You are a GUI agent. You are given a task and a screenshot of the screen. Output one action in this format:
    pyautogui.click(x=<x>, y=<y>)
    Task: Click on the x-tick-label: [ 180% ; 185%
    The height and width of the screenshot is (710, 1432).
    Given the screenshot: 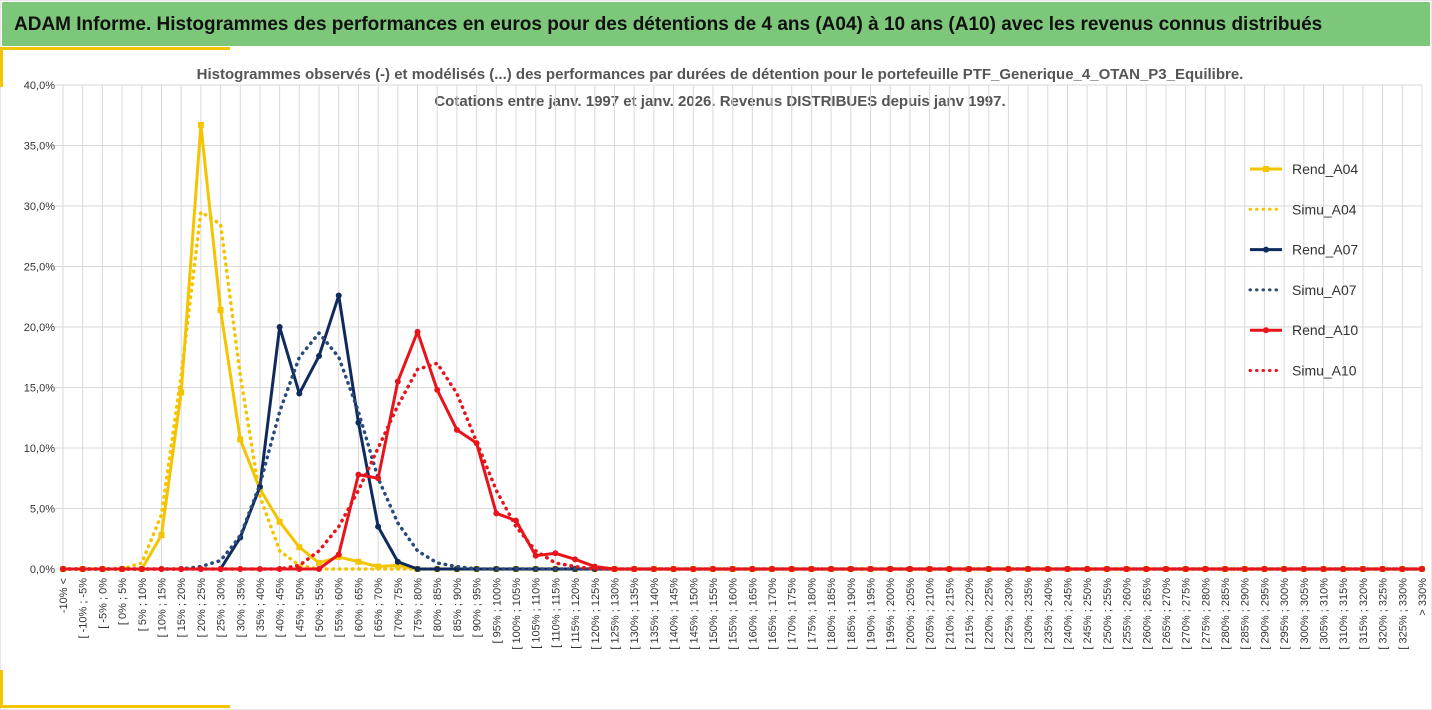 What is the action you would take?
    pyautogui.click(x=832, y=614)
    